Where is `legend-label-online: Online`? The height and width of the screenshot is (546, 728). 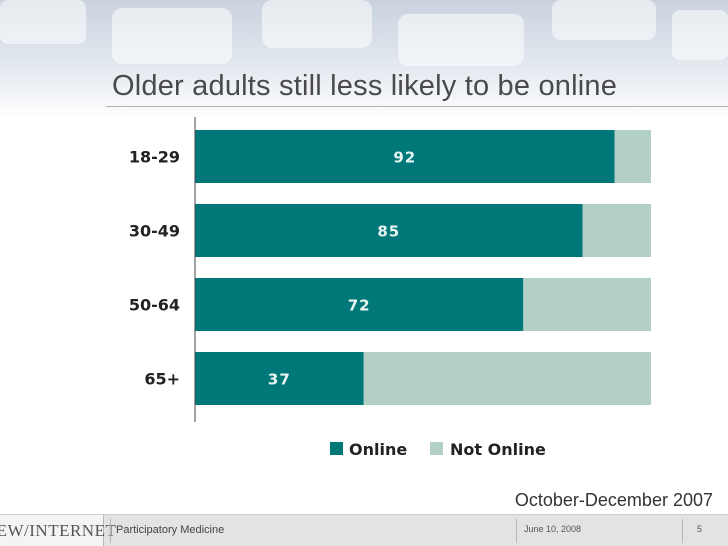
legend-label-online: Online is located at coordinates (378, 449).